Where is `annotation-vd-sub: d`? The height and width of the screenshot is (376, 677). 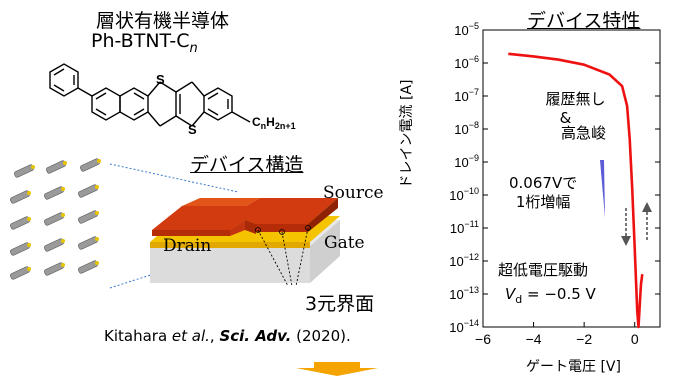 annotation-vd-sub: d is located at coordinates (519, 299).